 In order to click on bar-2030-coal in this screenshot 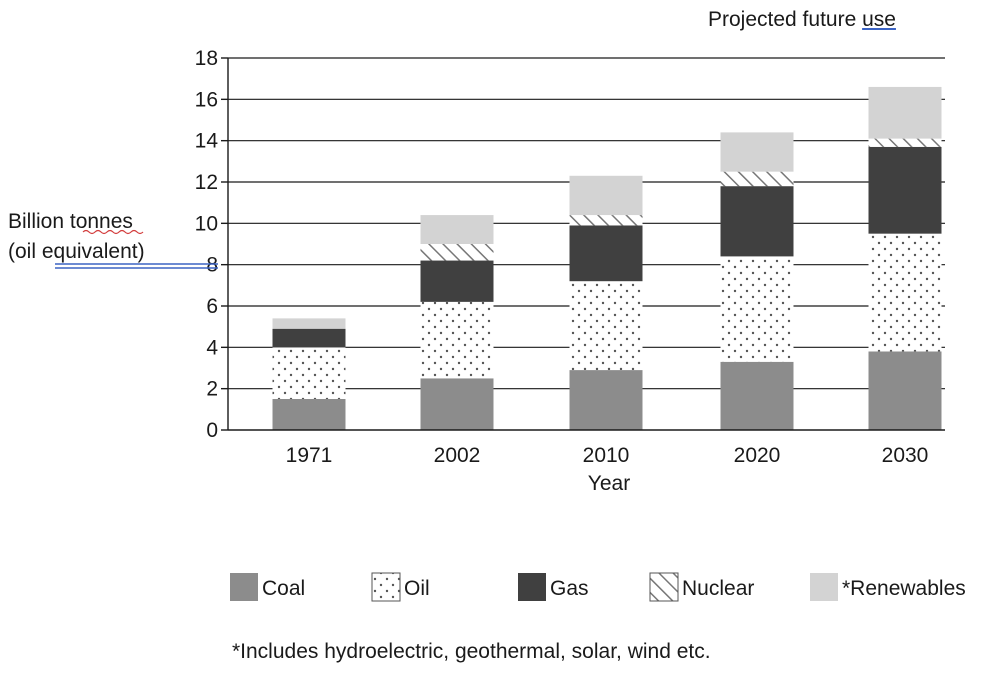, I will do `click(905, 390)`.